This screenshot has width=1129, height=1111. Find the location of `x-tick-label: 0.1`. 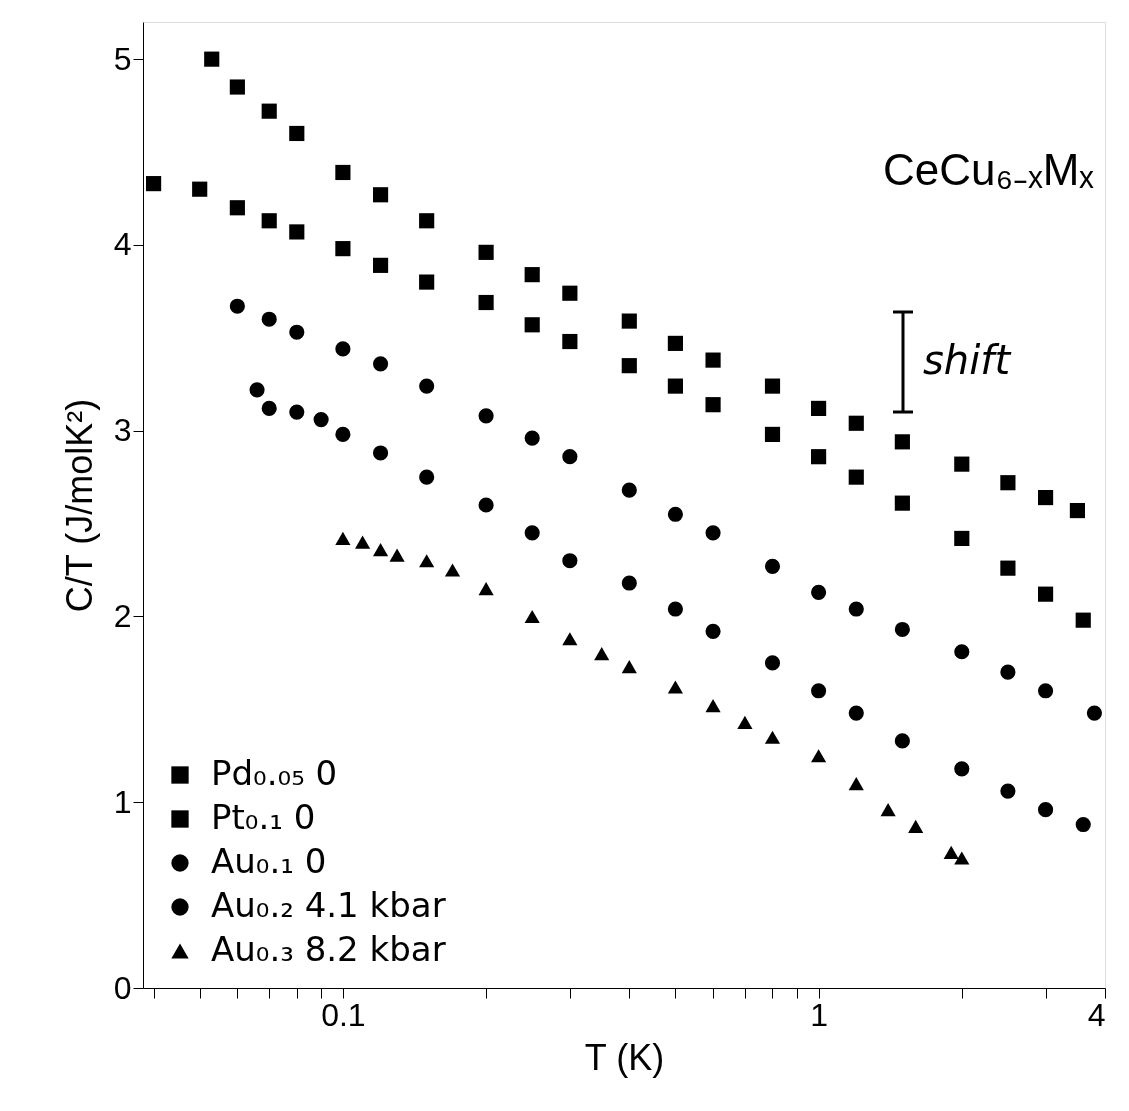

x-tick-label: 0.1 is located at coordinates (343, 1014).